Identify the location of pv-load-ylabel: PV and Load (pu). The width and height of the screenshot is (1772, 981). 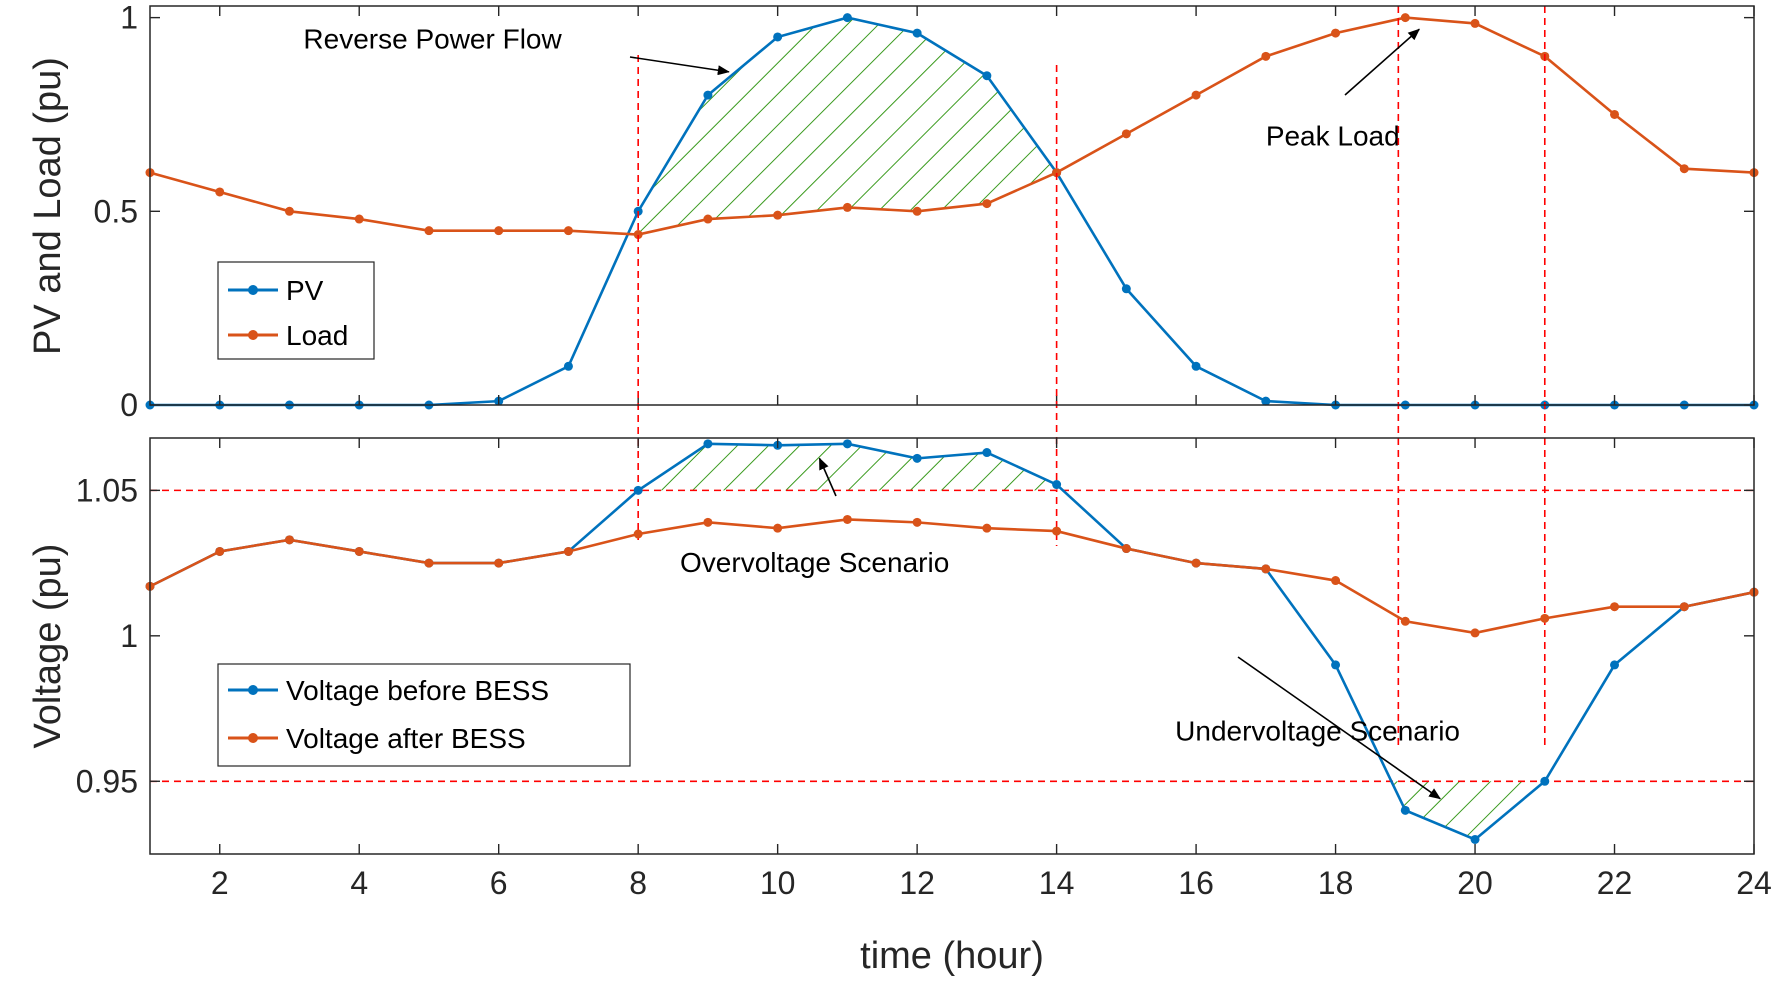
(48, 206).